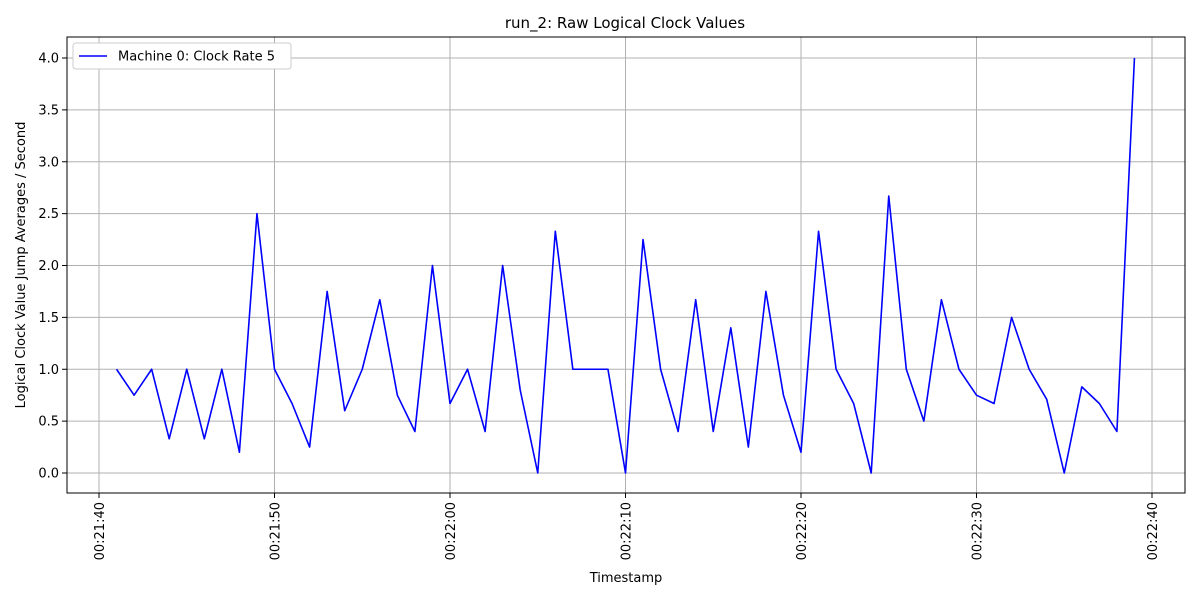  I want to click on legend-box, so click(182, 56).